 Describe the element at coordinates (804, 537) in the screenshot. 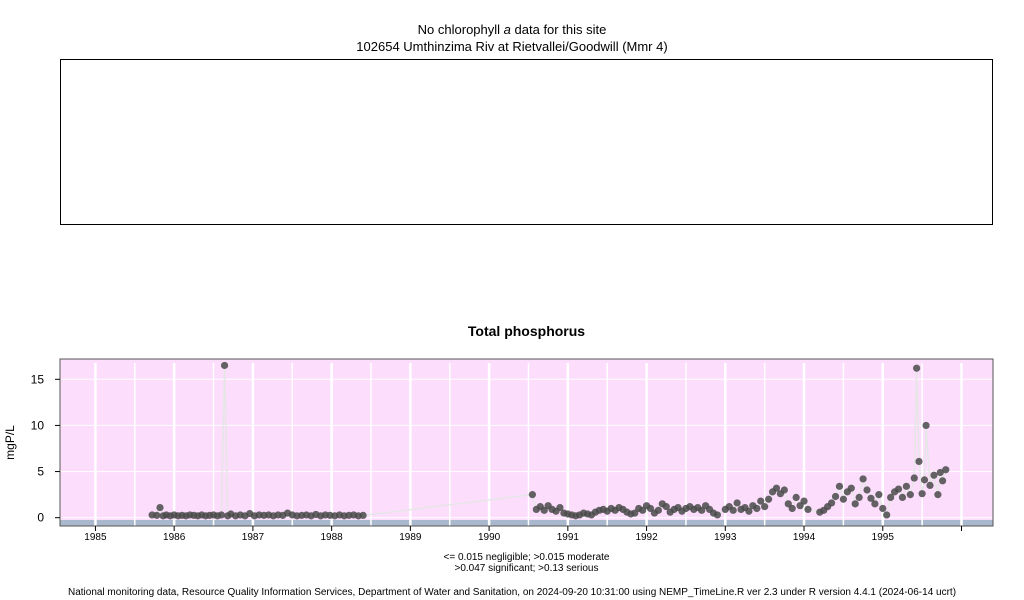

I see `x-tick-label: 1994` at that location.